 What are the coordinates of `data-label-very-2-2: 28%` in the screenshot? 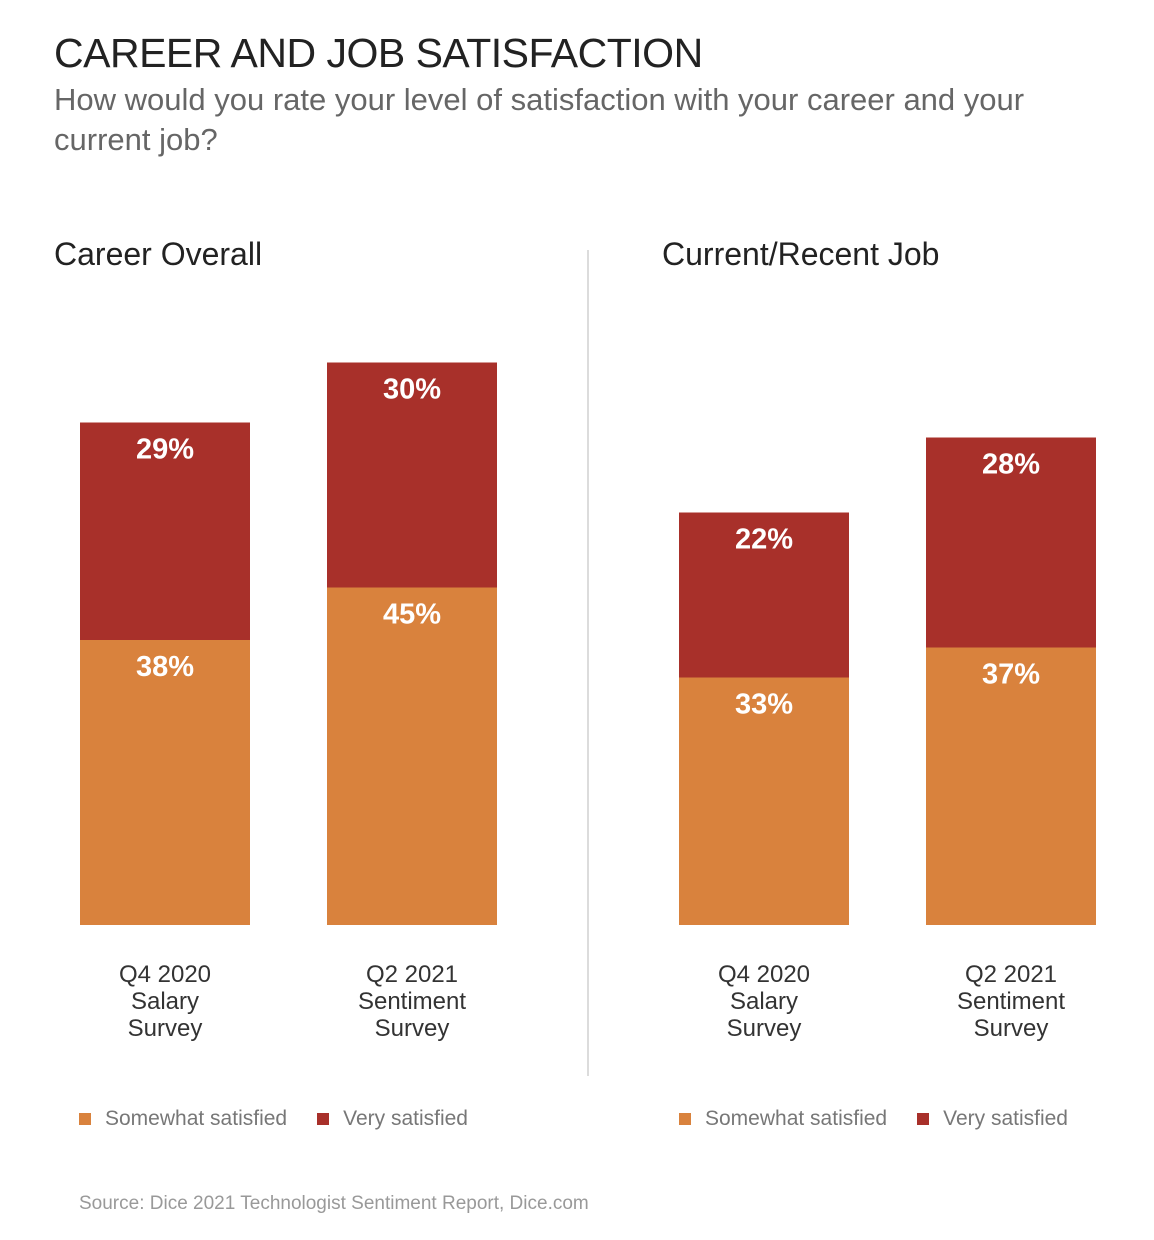 It's located at (1011, 465).